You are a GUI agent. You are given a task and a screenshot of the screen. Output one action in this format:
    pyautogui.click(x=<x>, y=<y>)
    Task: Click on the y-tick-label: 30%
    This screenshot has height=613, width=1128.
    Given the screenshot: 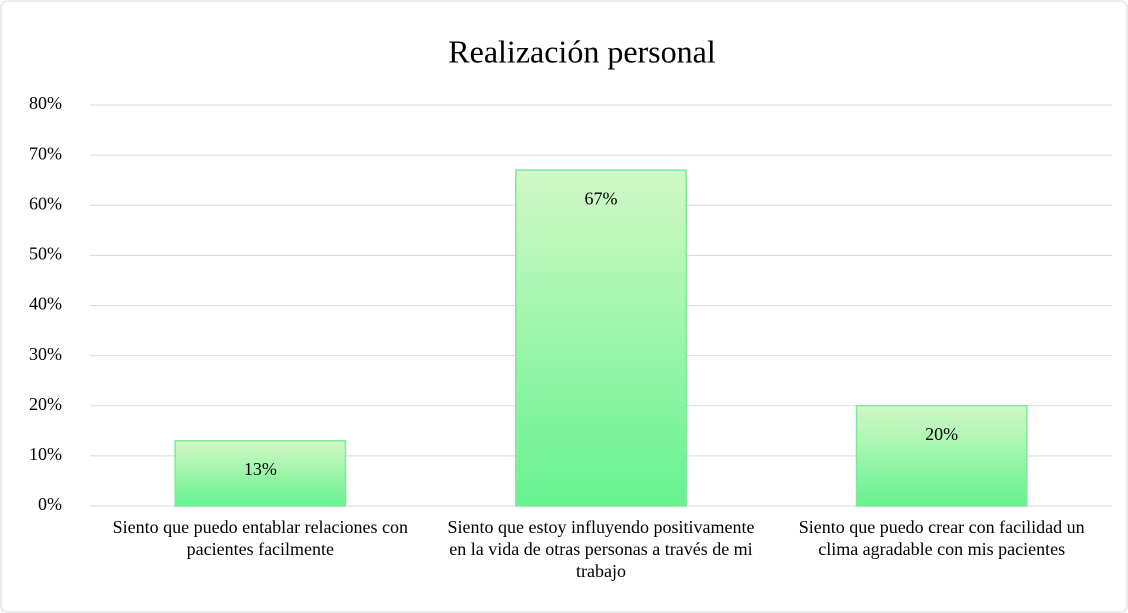 What is the action you would take?
    pyautogui.click(x=45, y=354)
    